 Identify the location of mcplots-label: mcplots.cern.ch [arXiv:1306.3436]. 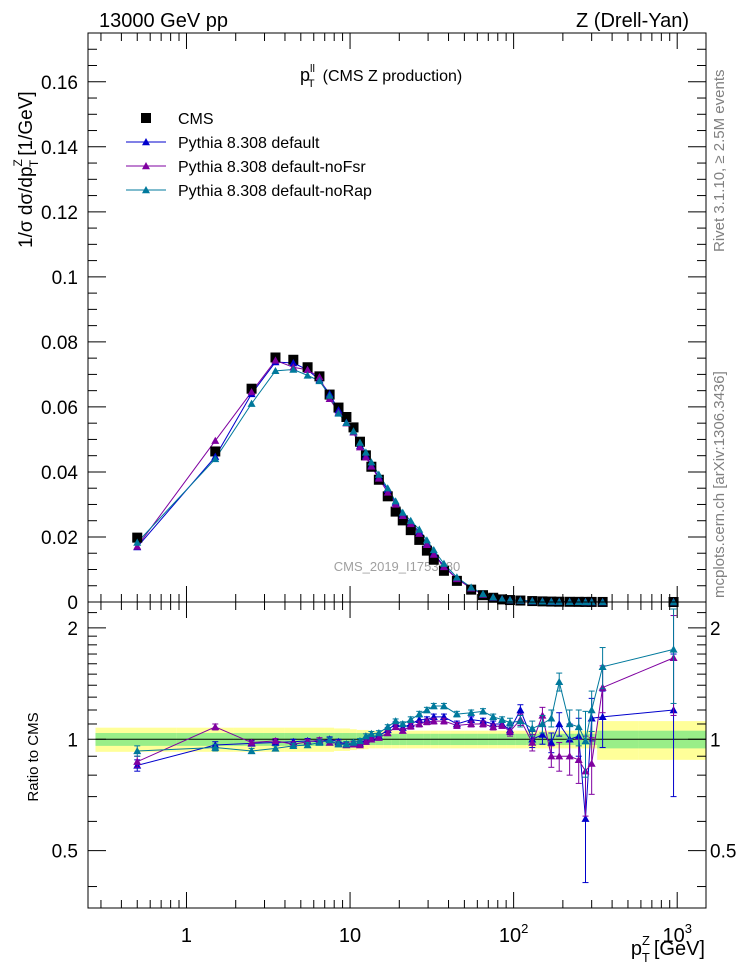
(719, 484).